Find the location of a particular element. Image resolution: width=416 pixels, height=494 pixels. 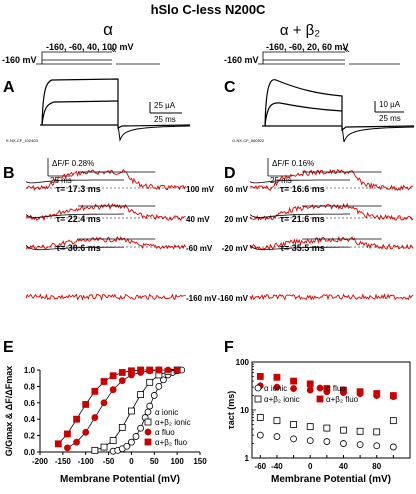

y-axis-label: τact (ms) is located at coordinates (231, 410).